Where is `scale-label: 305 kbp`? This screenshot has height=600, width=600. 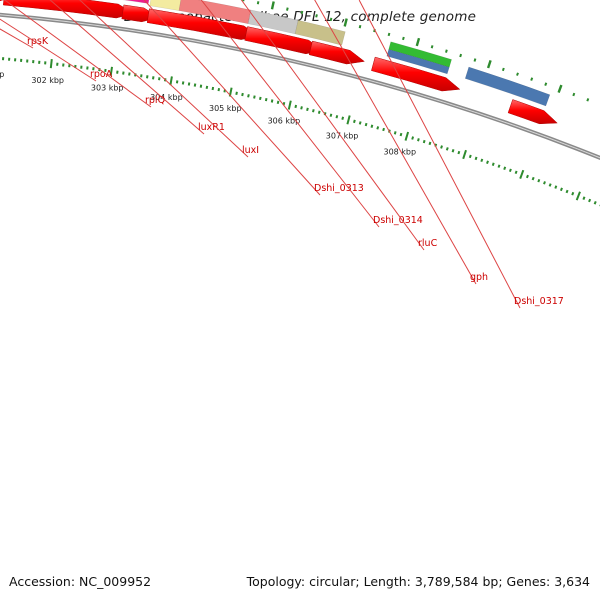 scale-label: 305 kbp is located at coordinates (225, 108).